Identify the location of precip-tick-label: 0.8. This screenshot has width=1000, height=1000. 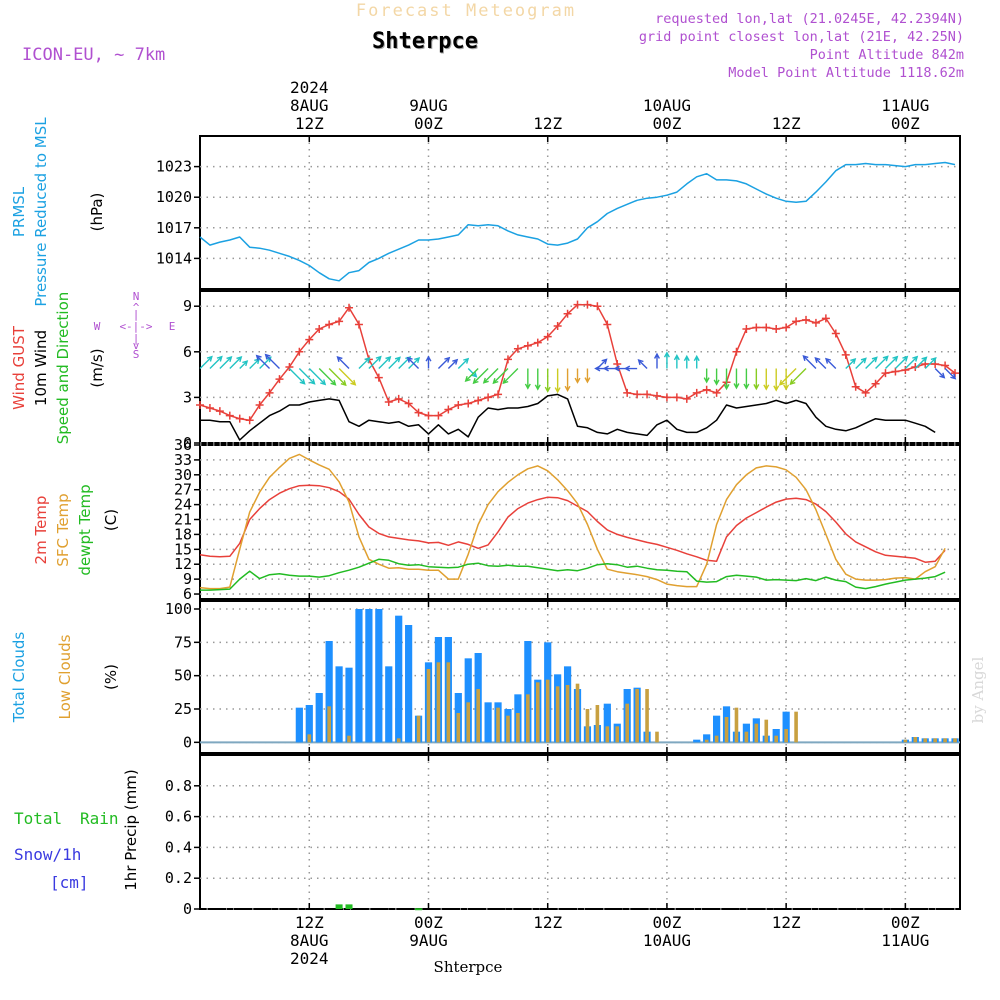
(178, 786).